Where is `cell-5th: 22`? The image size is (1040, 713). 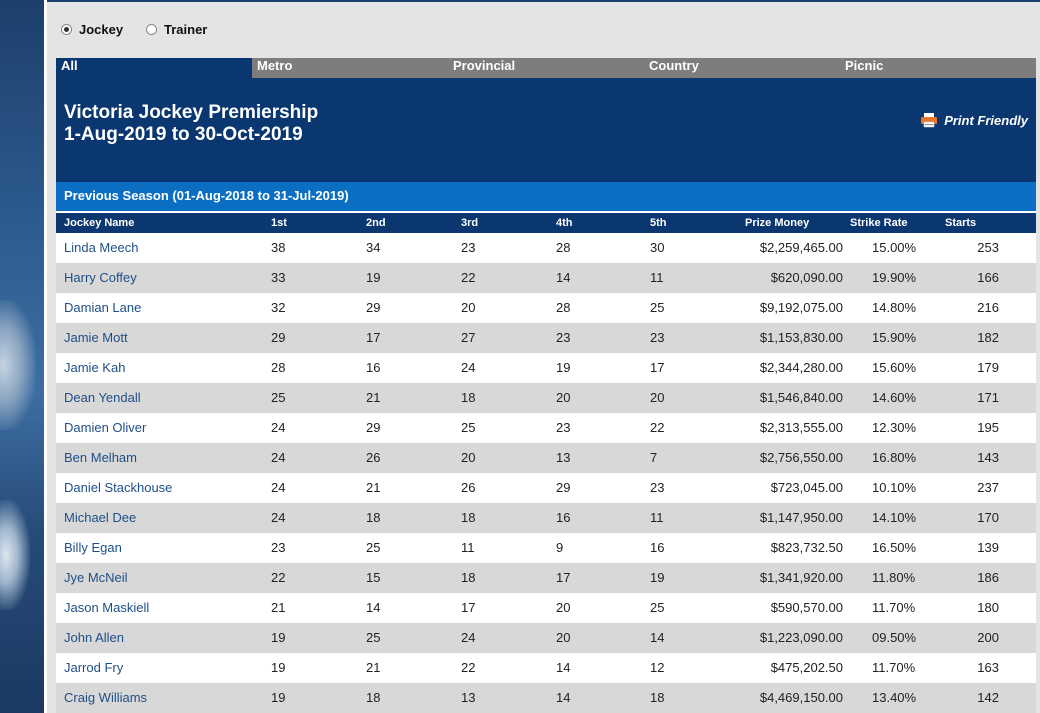 cell-5th: 22 is located at coordinates (657, 427).